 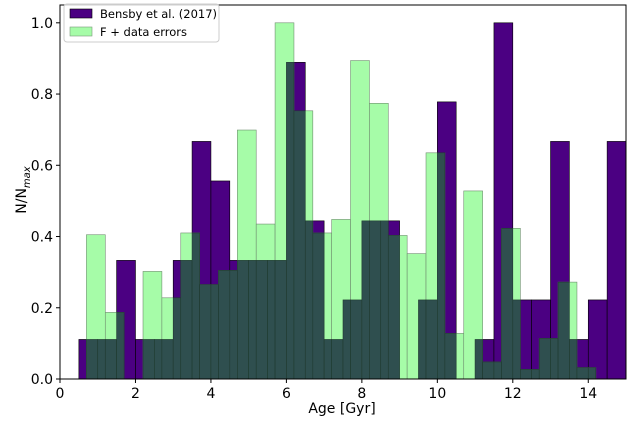 What do you see at coordinates (42, 238) in the screenshot?
I see `y-tick-label: 0.4` at bounding box center [42, 238].